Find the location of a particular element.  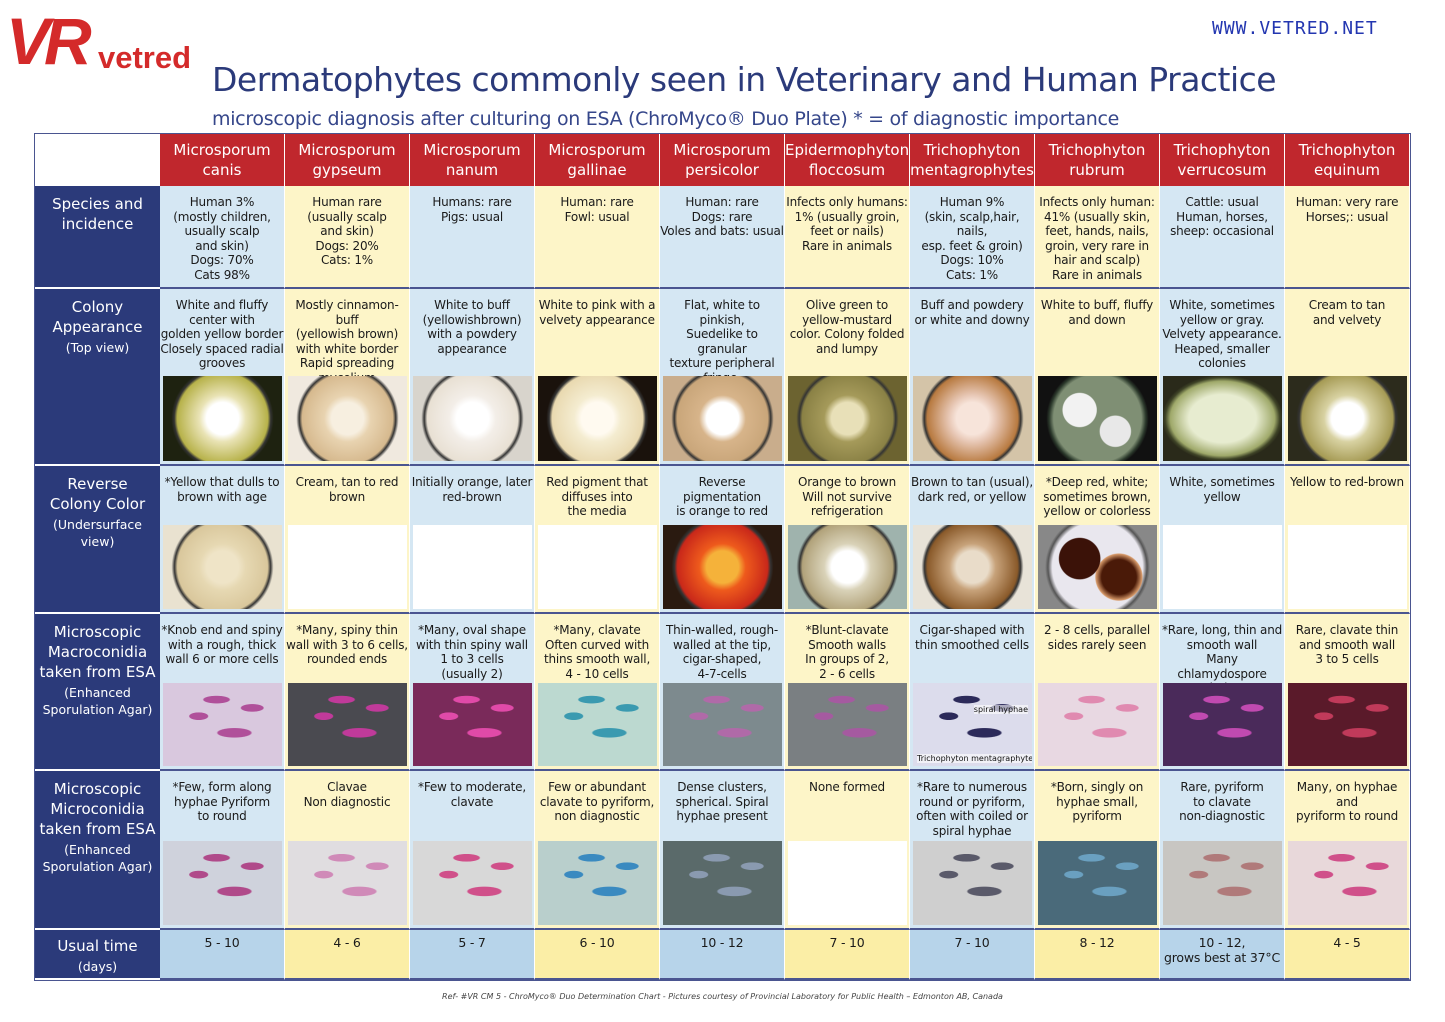

cell: Human: rare Fowl: usual is located at coordinates (597, 237).